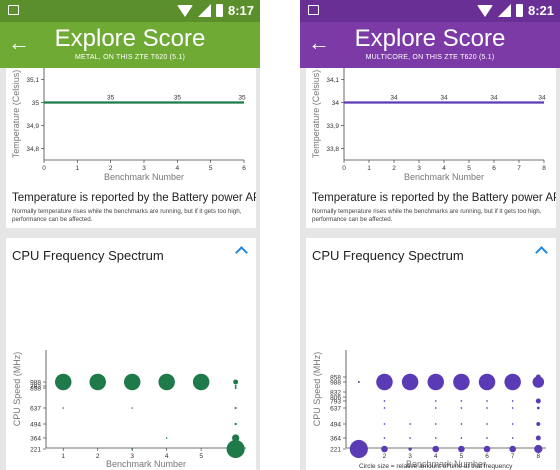  Describe the element at coordinates (430, 57) in the screenshot. I see `page-subtitle: MULTICORE, ON THIS ZTE T620 (5.1)` at that location.